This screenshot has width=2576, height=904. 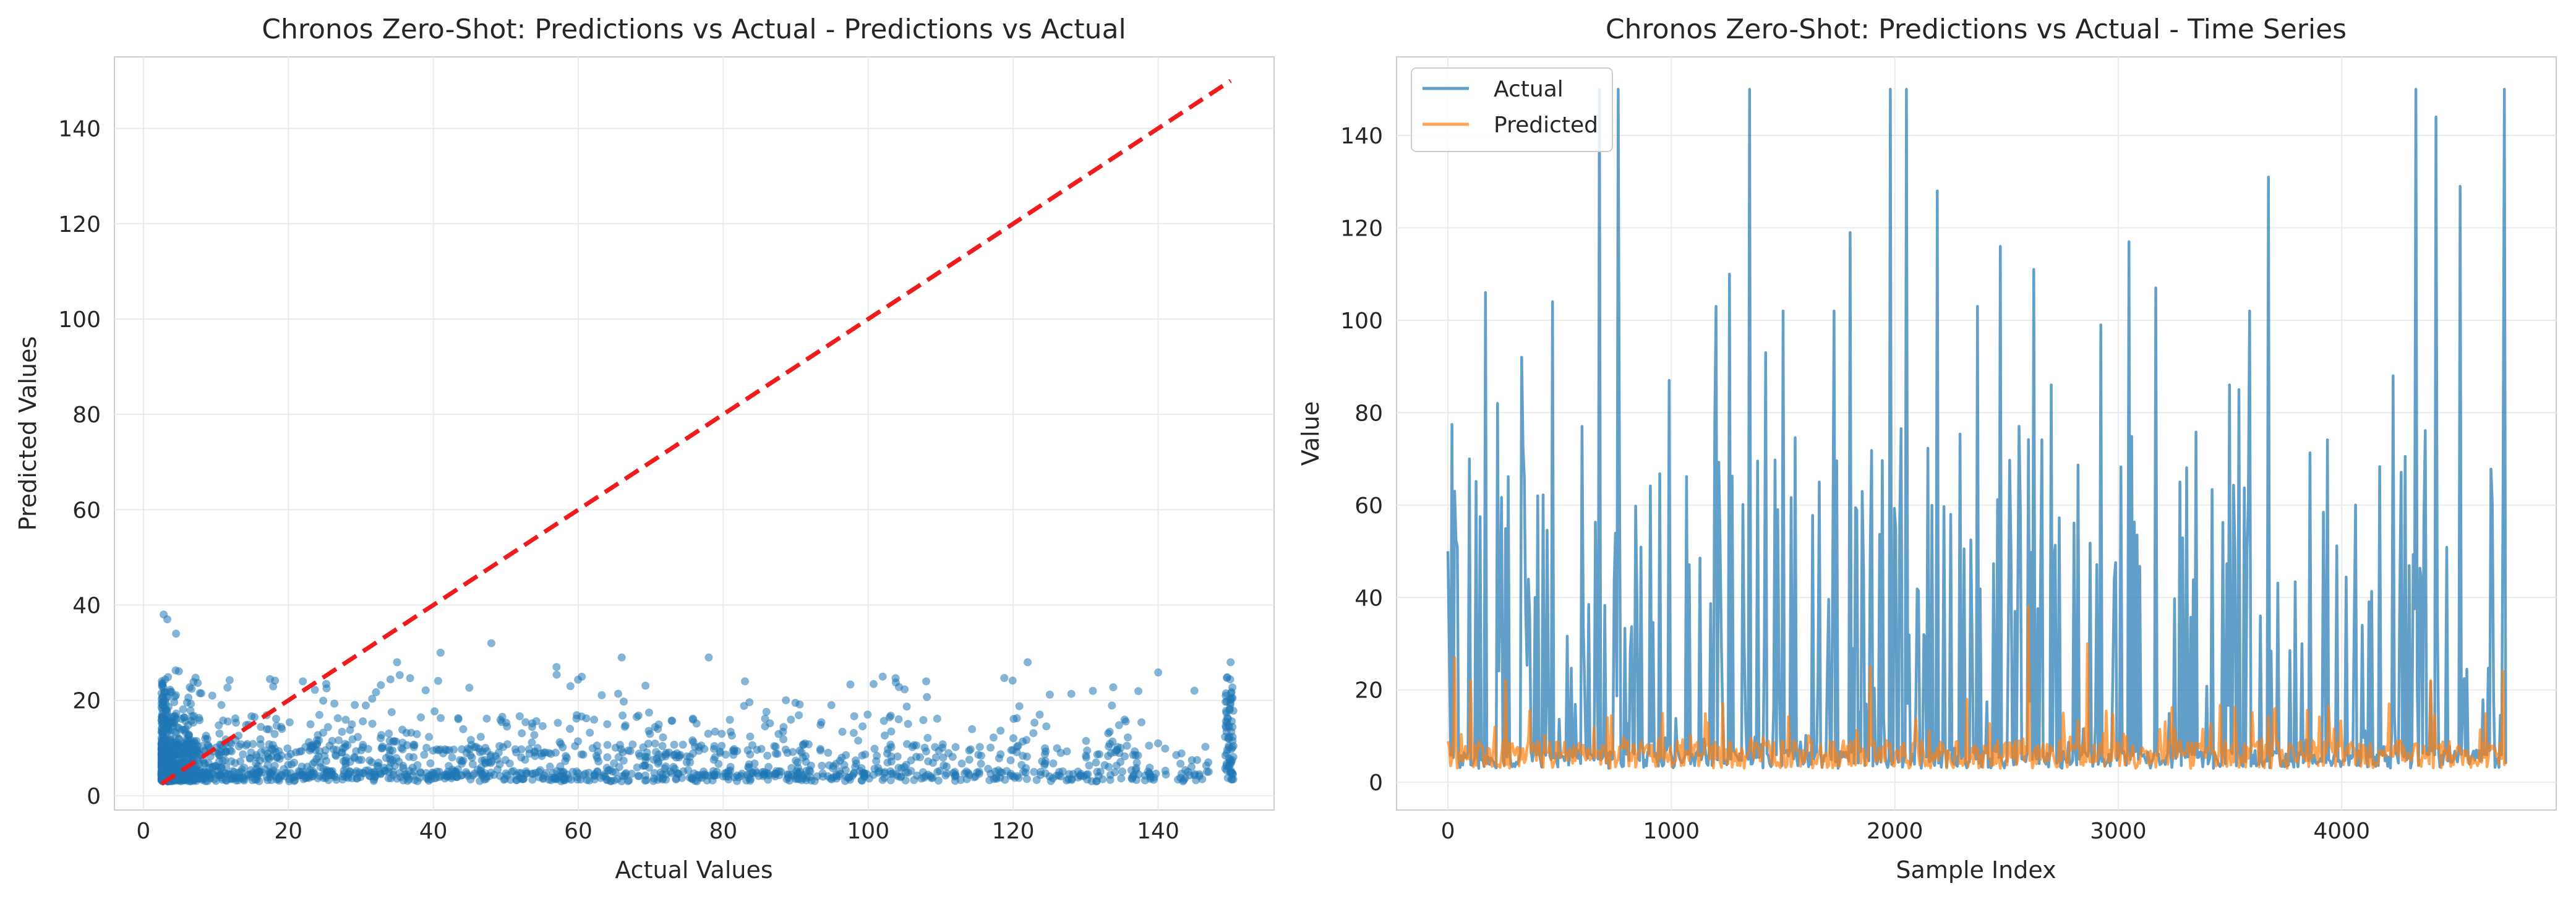 What do you see at coordinates (1362, 228) in the screenshot?
I see `timeseries-y-tick-label: 120` at bounding box center [1362, 228].